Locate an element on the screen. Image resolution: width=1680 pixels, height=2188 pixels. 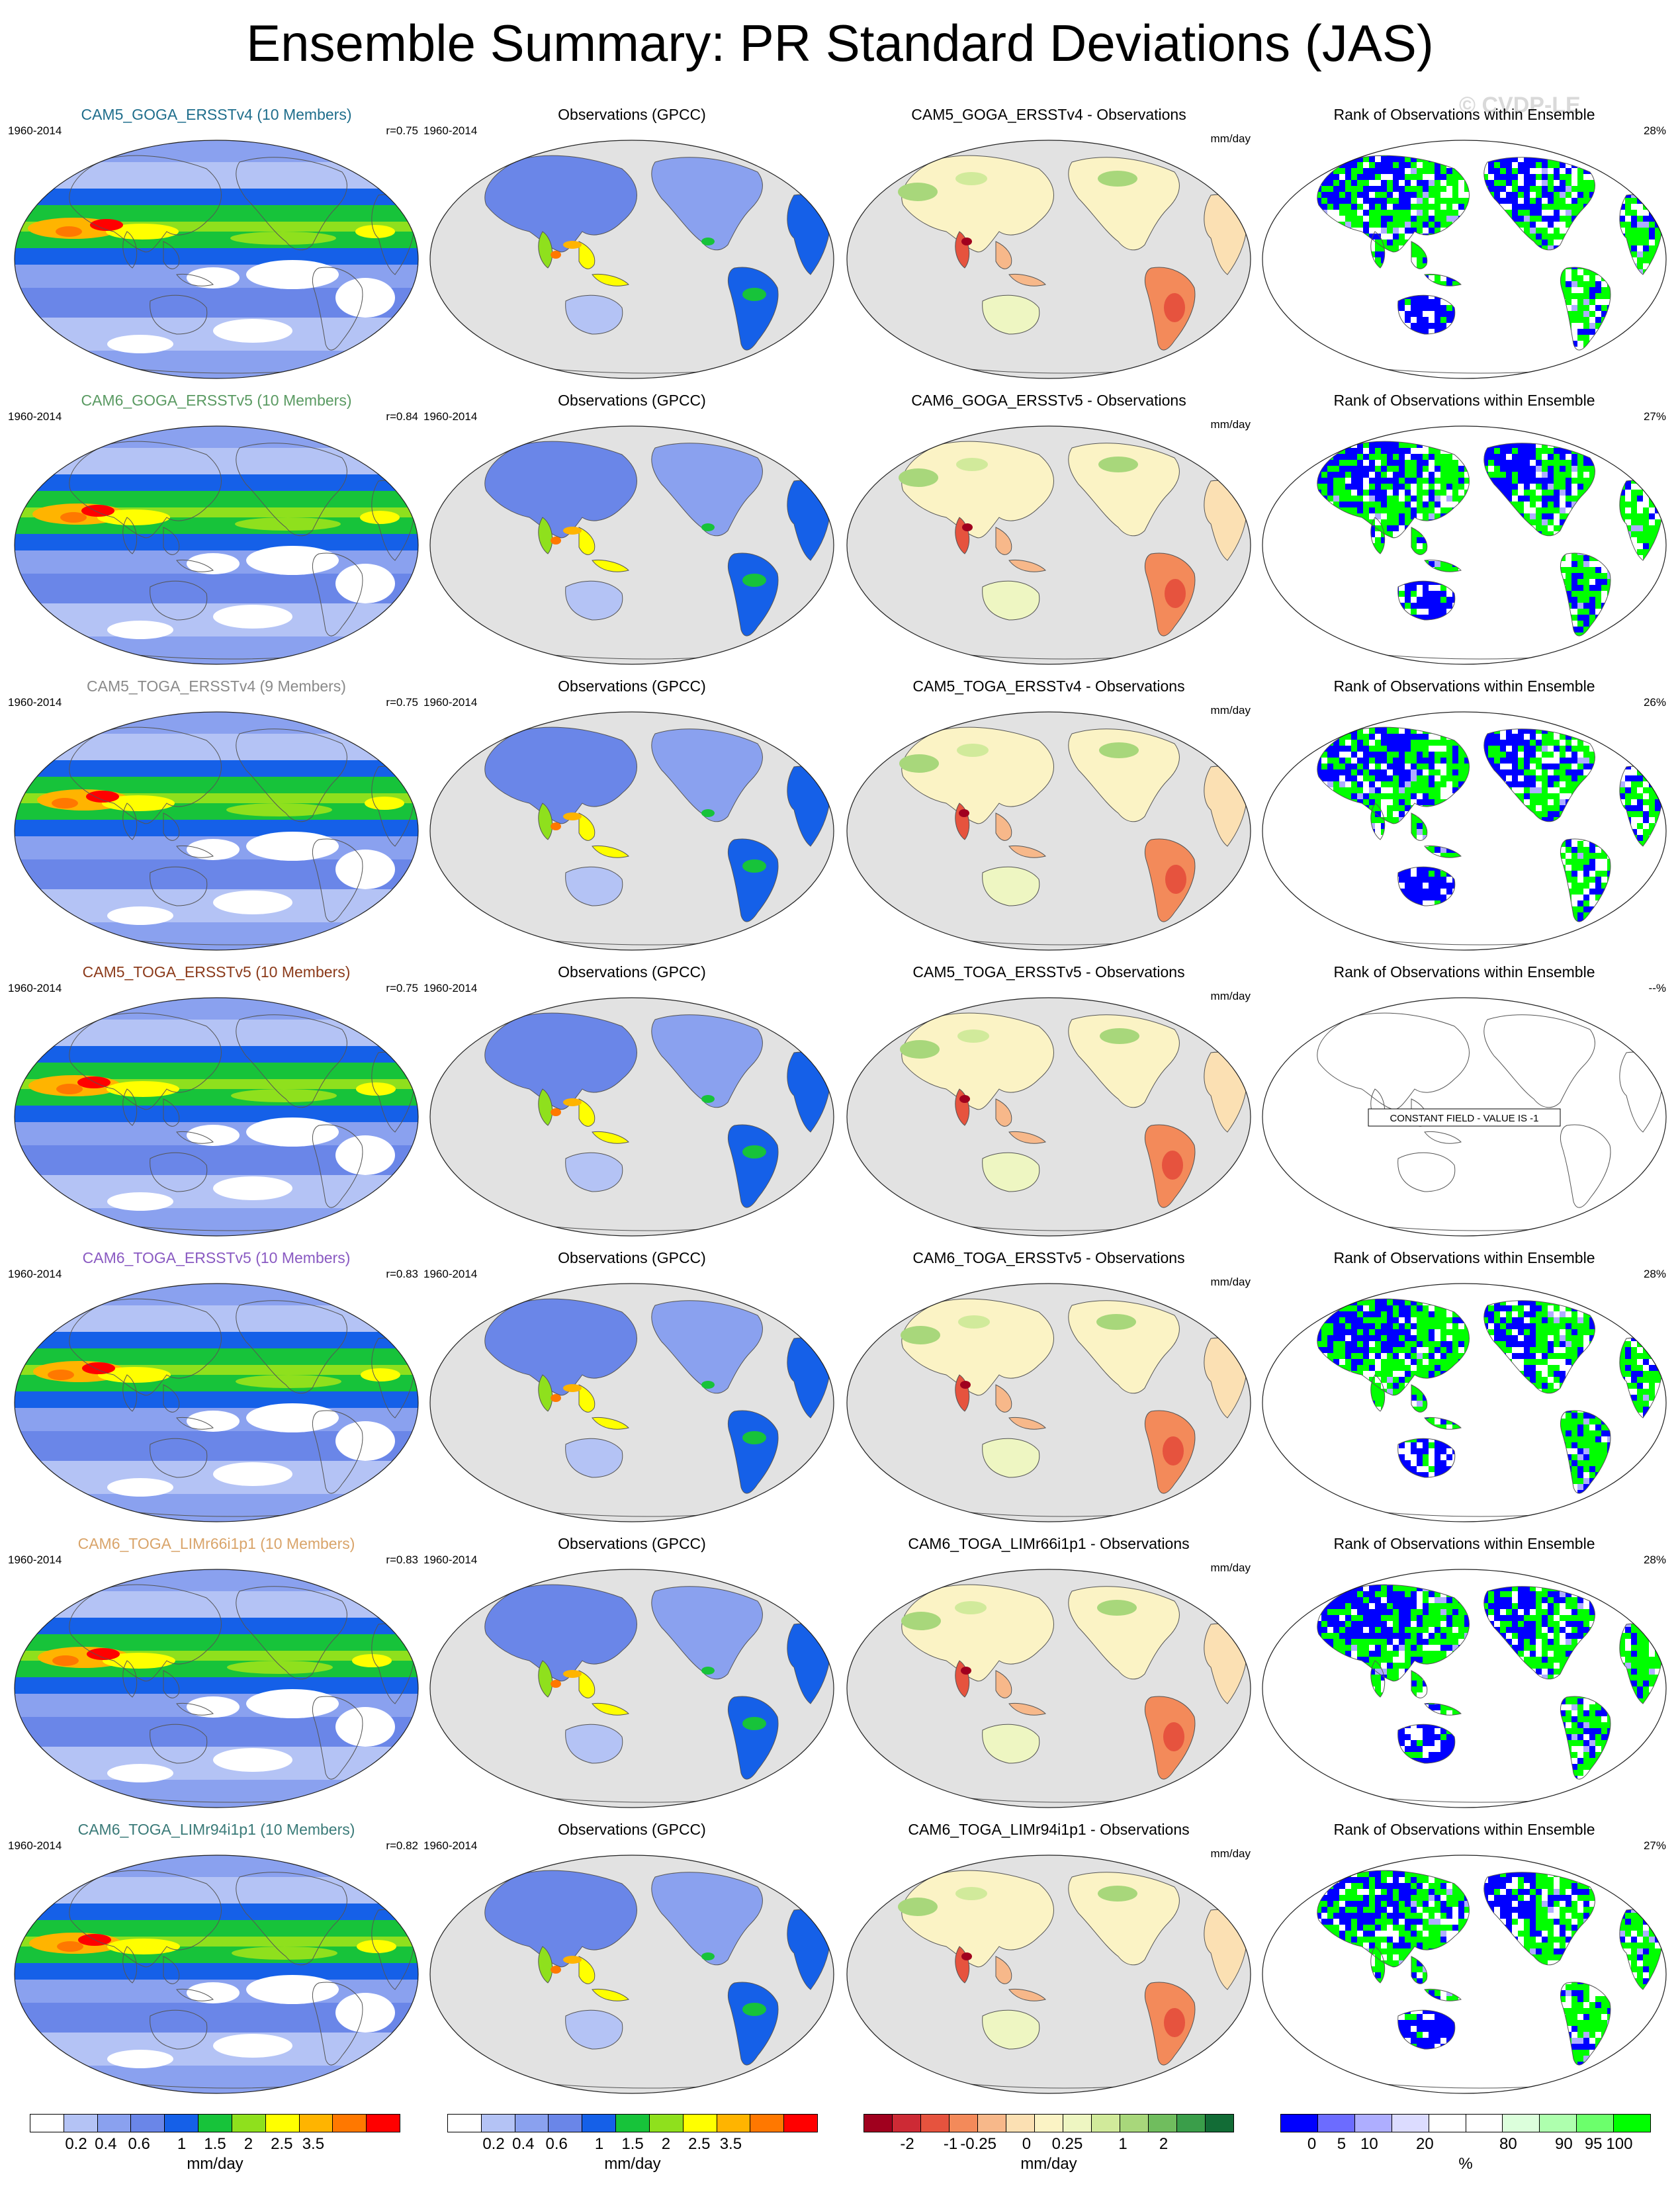
panel-title: CAM5_GOGA_ERSSTv4 (10 Members) is located at coordinates (217, 115).